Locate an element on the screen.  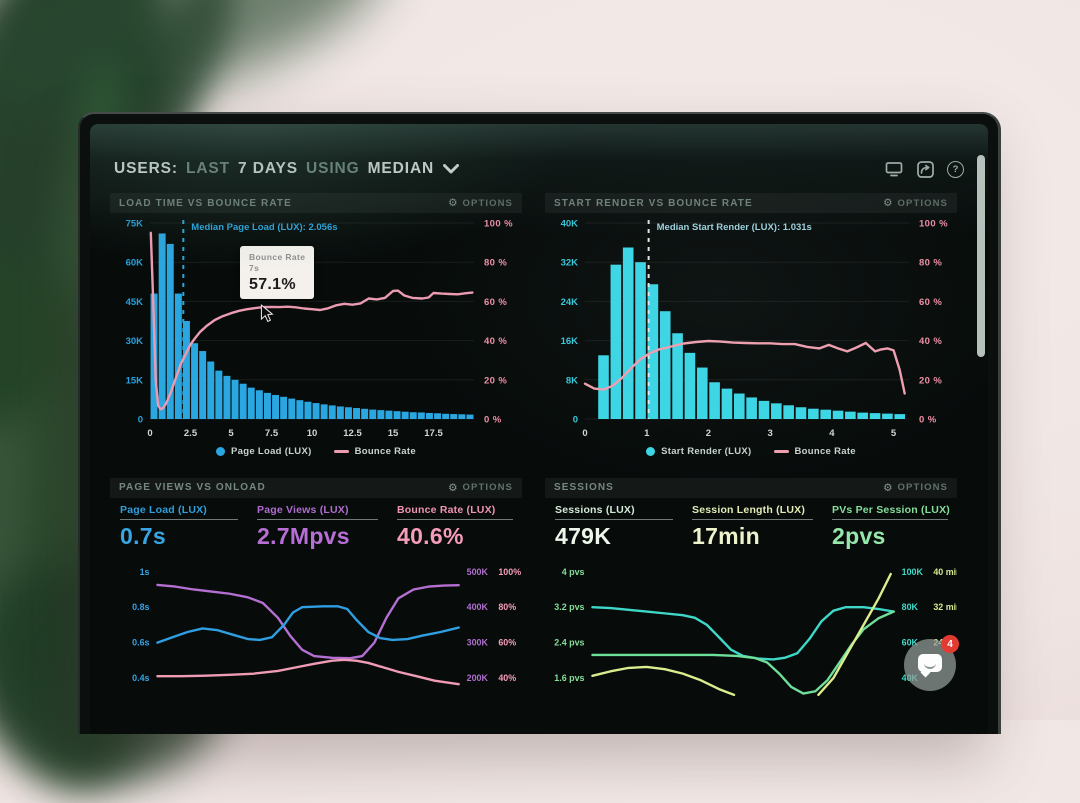
legend-item: Start Render (LUX) is located at coordinates (698, 451).